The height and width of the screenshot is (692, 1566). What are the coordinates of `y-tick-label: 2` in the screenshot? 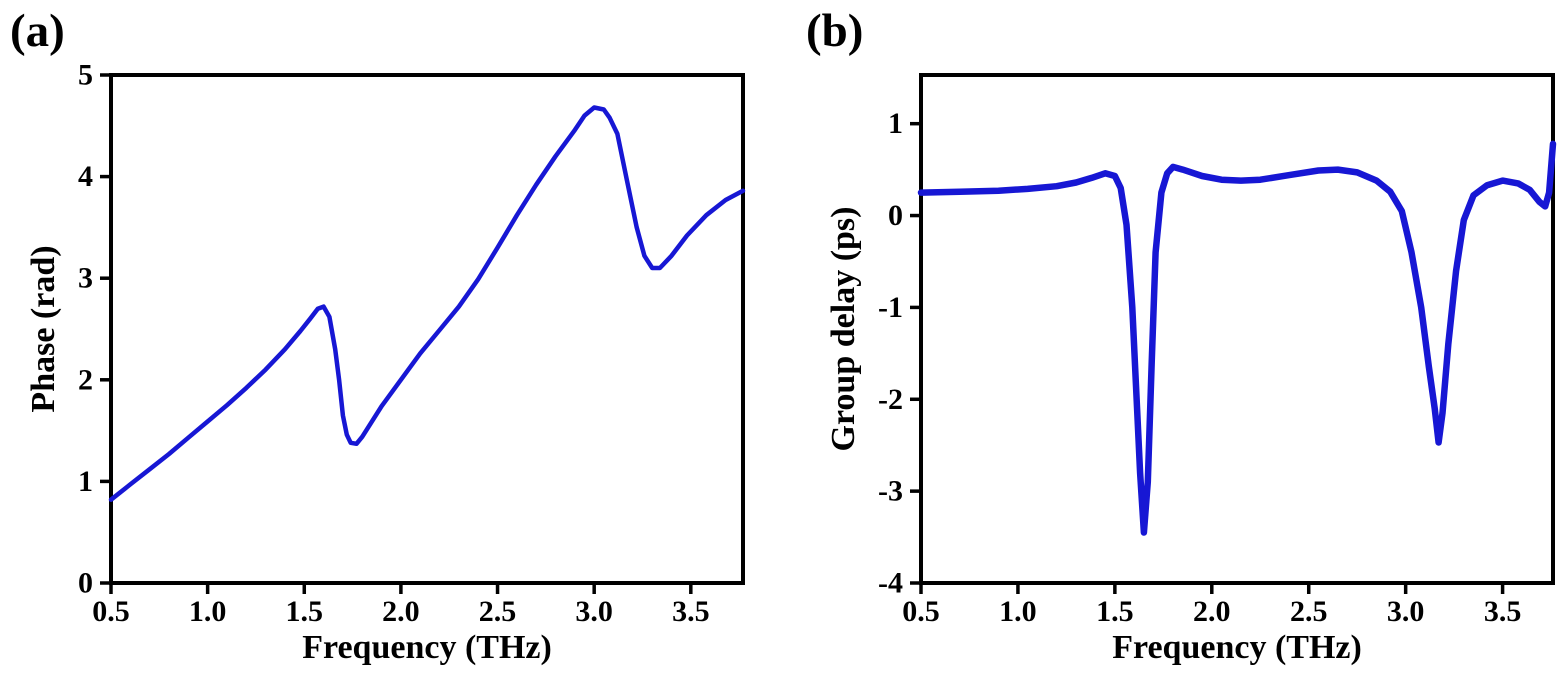 It's located at (85, 379).